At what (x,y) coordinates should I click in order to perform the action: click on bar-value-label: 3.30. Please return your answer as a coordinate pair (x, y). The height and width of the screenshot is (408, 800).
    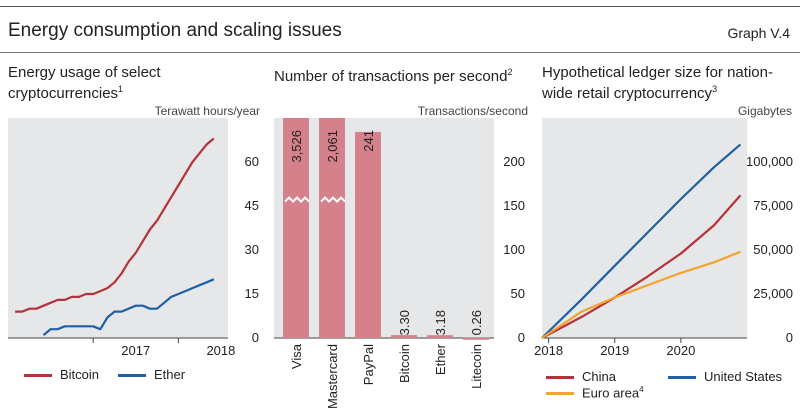
    Looking at the image, I should click on (404, 322).